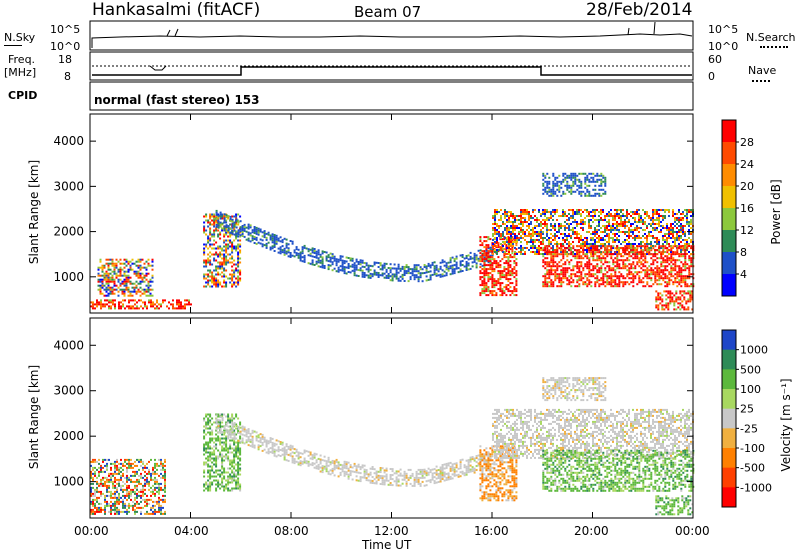  Describe the element at coordinates (65, 29) in the screenshot. I see `nsky-tick-top: 10^5` at that location.